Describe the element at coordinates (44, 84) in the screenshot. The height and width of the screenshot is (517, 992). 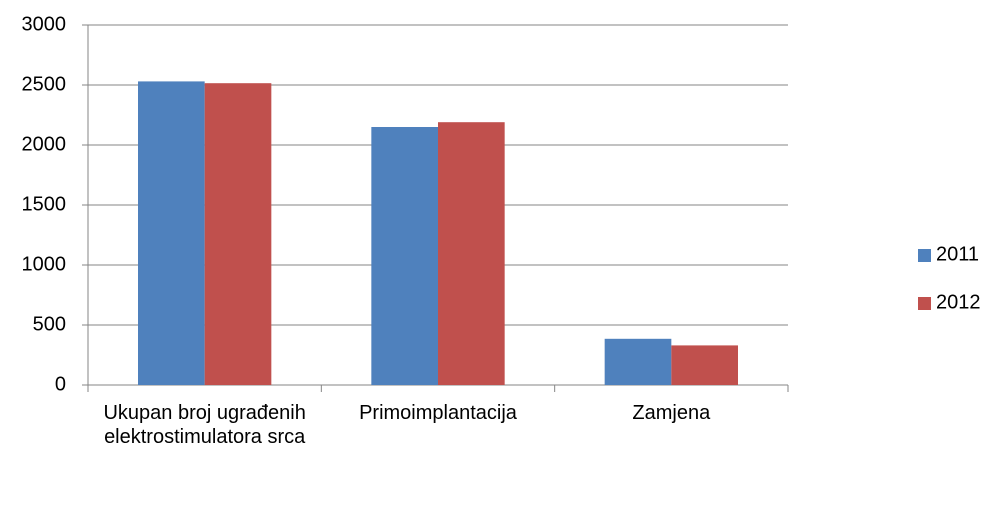
I see `y-tick-label: 2500` at that location.